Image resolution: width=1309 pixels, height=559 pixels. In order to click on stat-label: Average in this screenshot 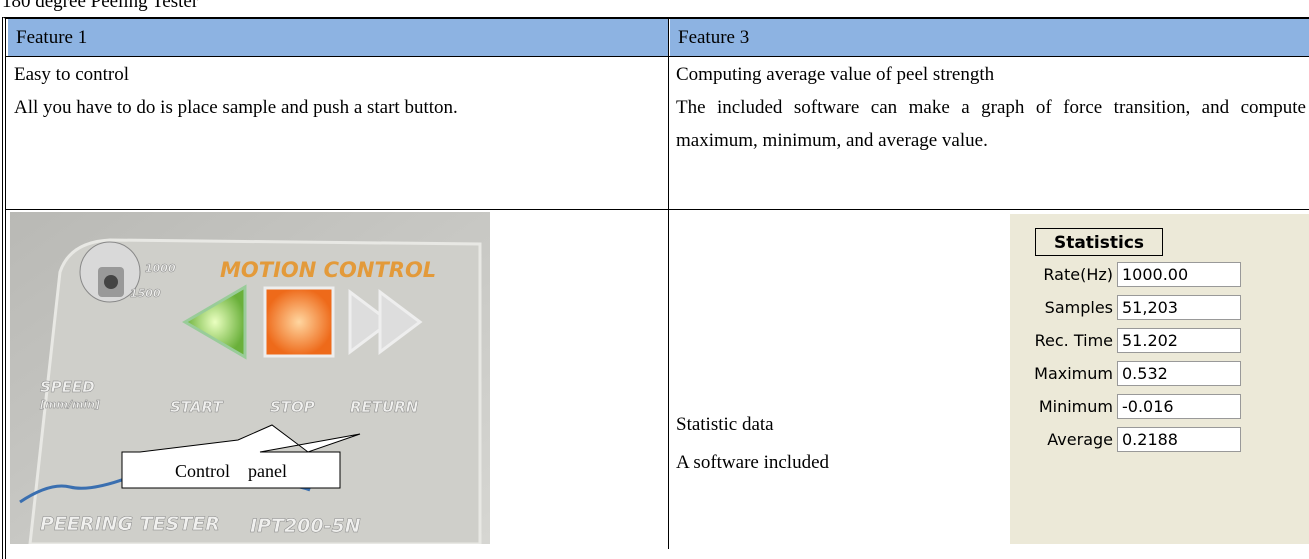, I will do `click(1080, 439)`.